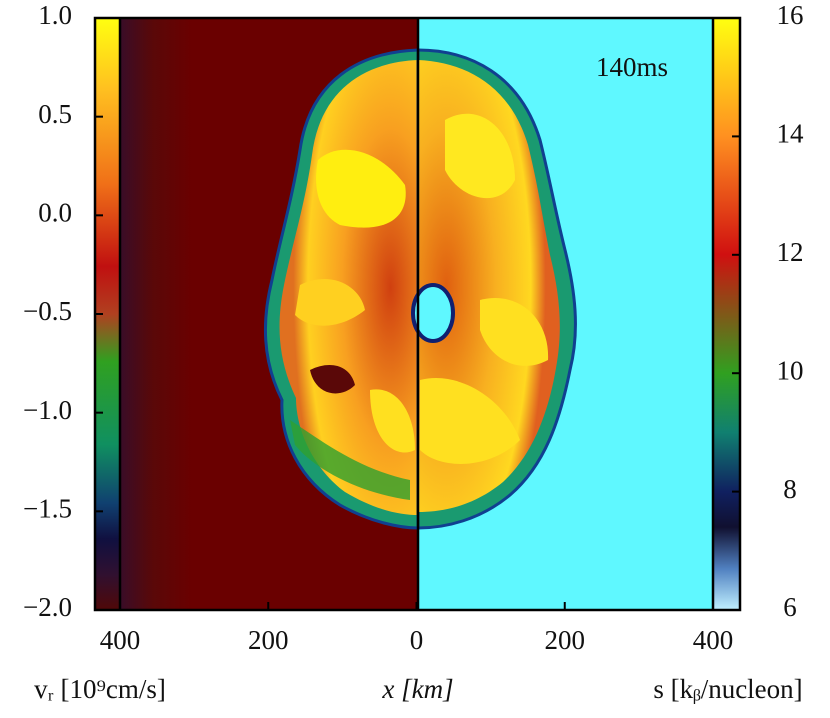 Image resolution: width=830 pixels, height=718 pixels. Describe the element at coordinates (47, 410) in the screenshot. I see `y-tick-label: −1.0` at that location.